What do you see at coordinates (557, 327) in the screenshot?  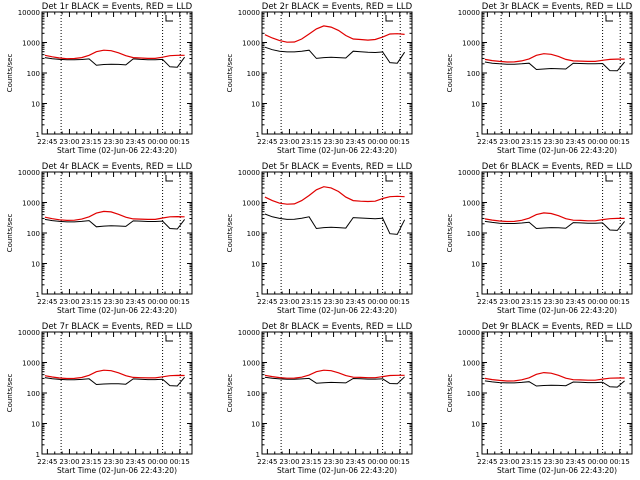 I see `chart-title: Det 9r BLACK = Events, RED = LLD` at bounding box center [557, 327].